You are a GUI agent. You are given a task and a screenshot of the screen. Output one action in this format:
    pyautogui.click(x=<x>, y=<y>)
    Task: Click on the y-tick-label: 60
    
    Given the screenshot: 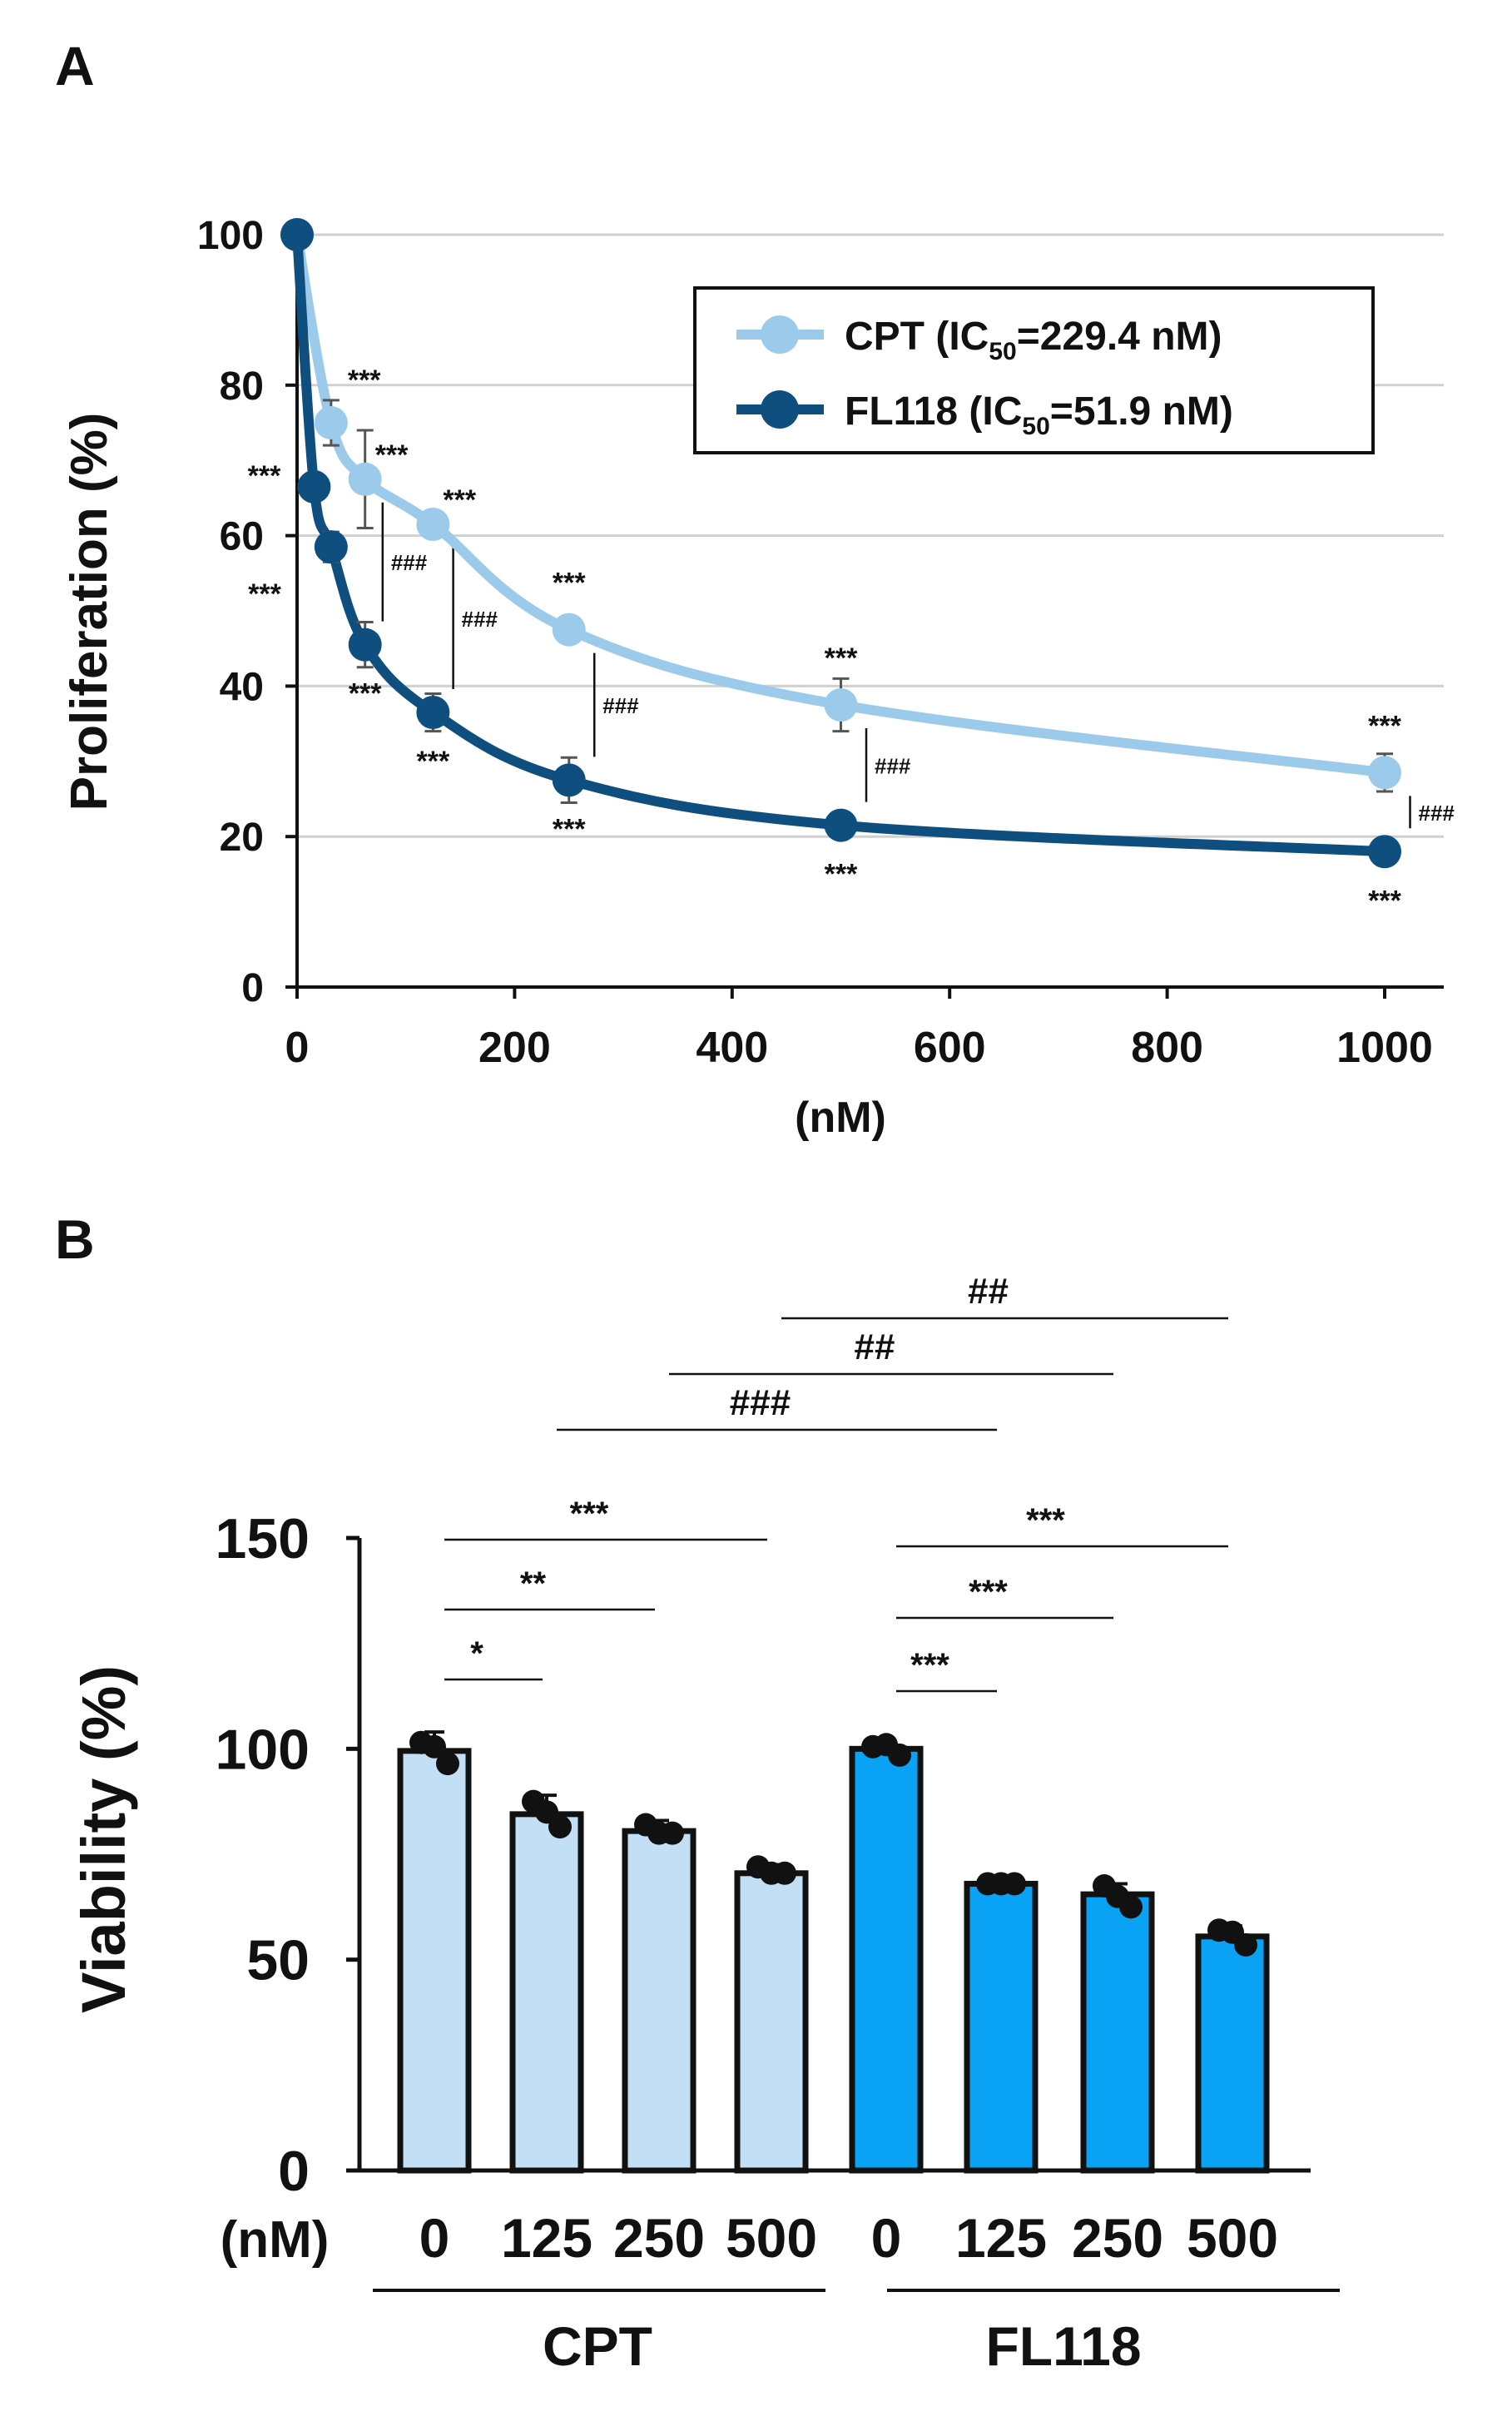 What is the action you would take?
    pyautogui.click(x=242, y=537)
    